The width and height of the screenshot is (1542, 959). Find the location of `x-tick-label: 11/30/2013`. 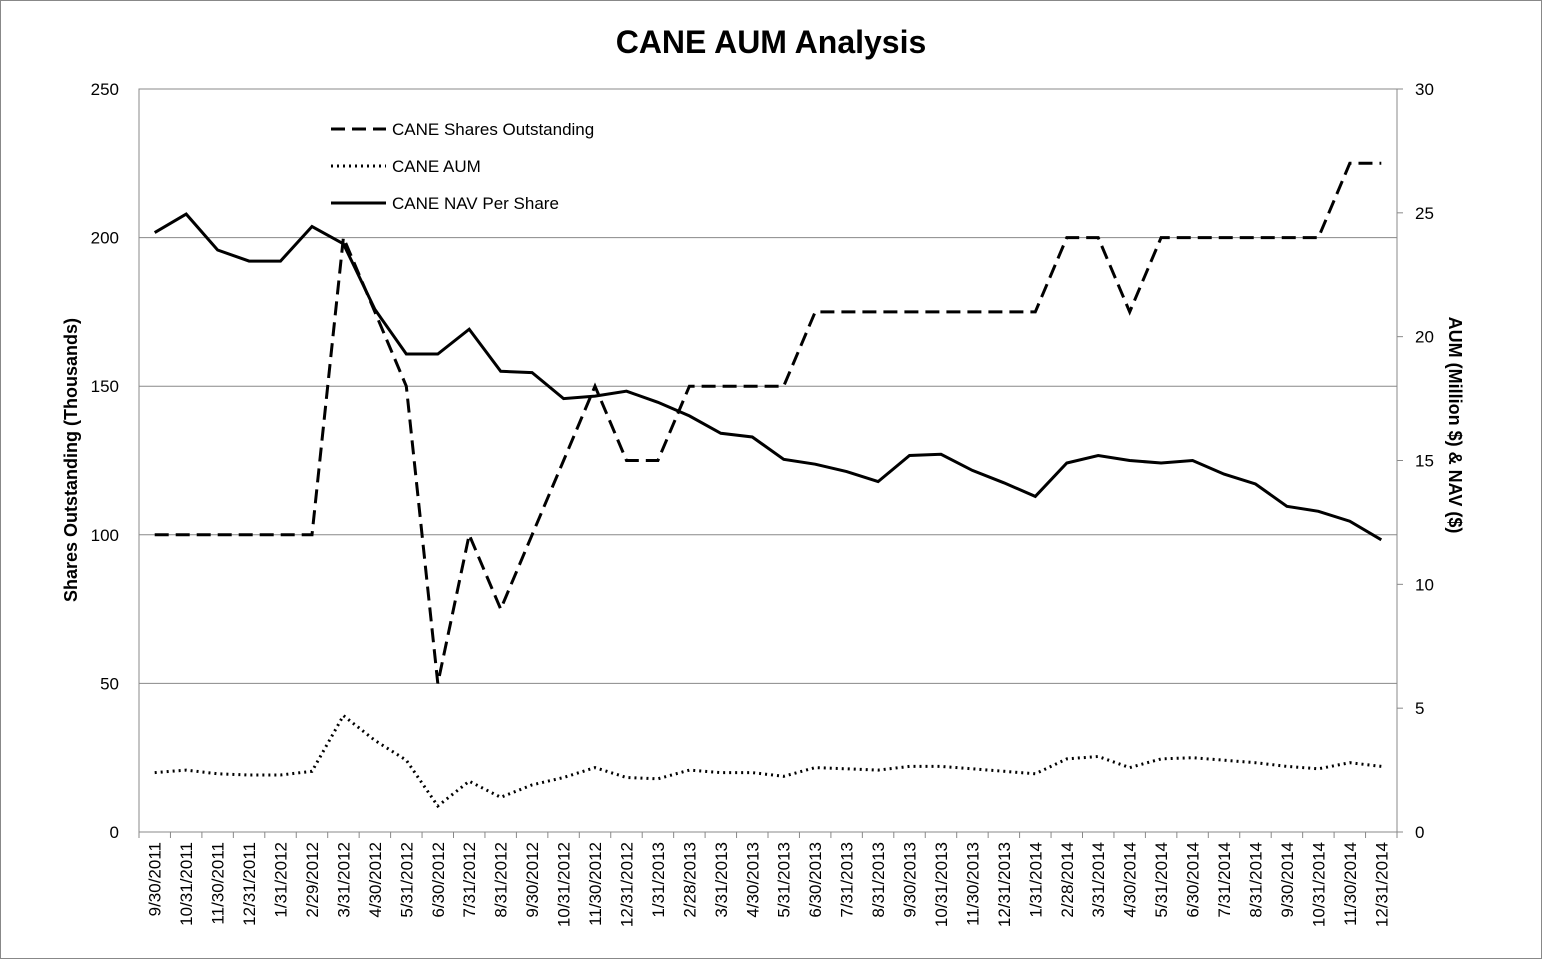

x-tick-label: 11/30/2013 is located at coordinates (972, 884).